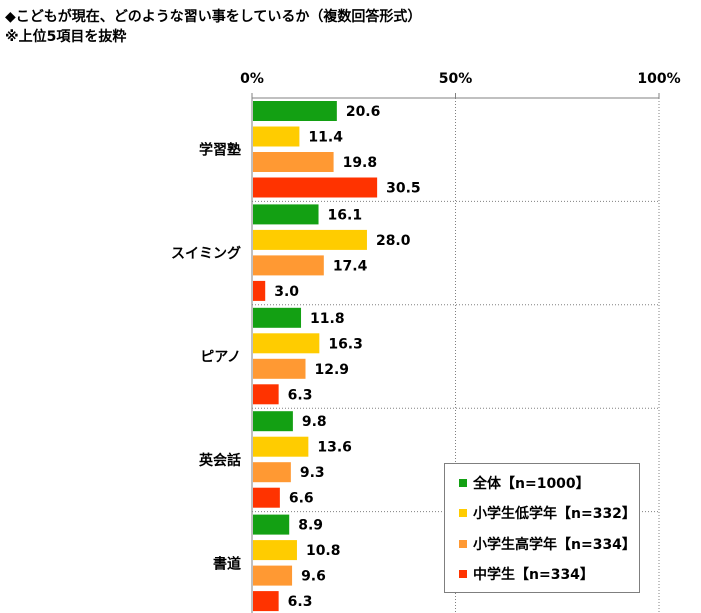  I want to click on legend-label: 小学生低学年【n=332】, so click(554, 514).